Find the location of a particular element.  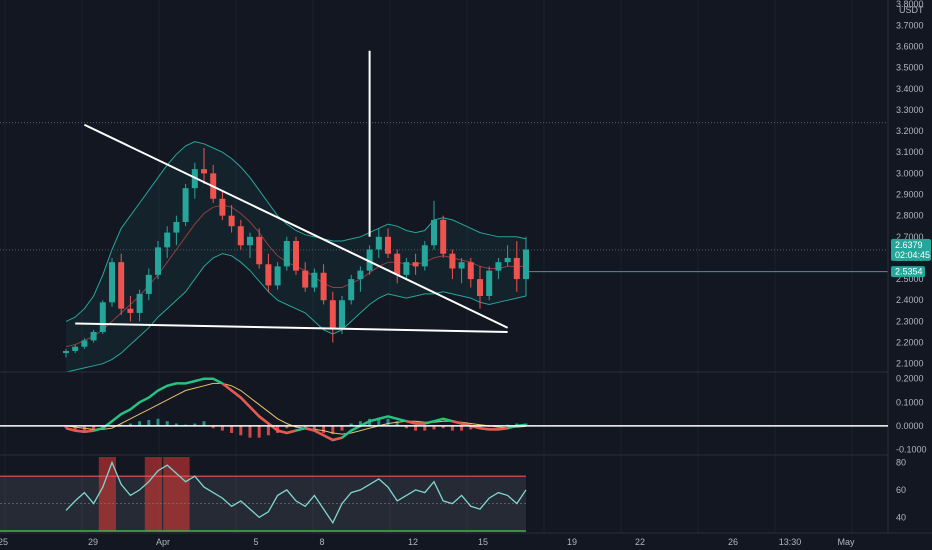

time-tick-label: 12 is located at coordinates (413, 542).